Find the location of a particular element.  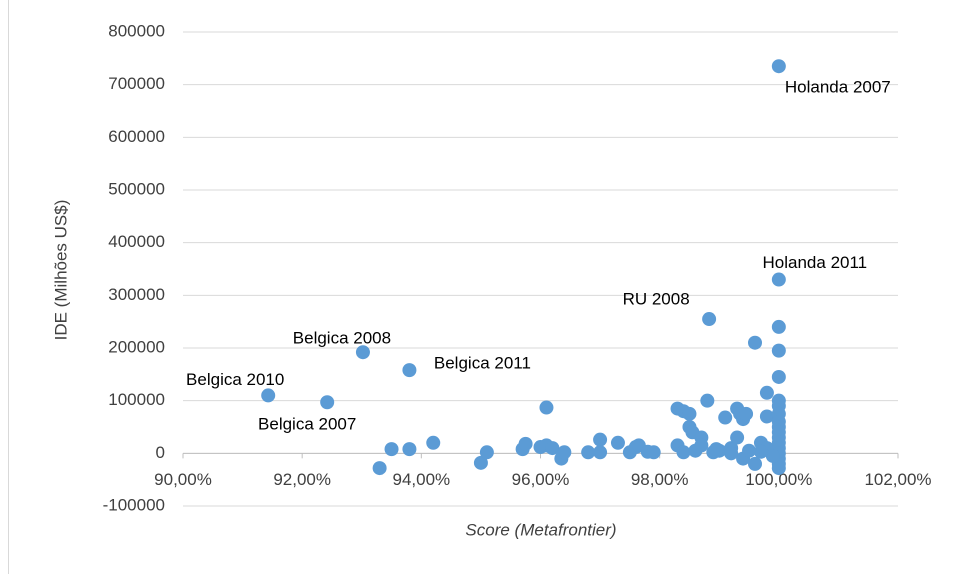

y-tick-label: 0 is located at coordinates (160, 452).